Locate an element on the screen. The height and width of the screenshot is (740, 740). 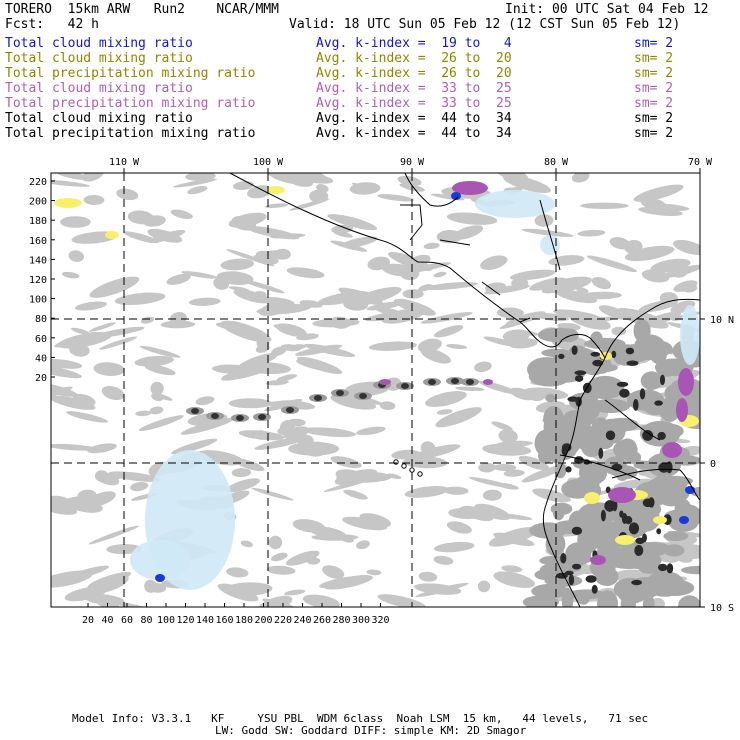
longitude-label: 80 W is located at coordinates (556, 162).